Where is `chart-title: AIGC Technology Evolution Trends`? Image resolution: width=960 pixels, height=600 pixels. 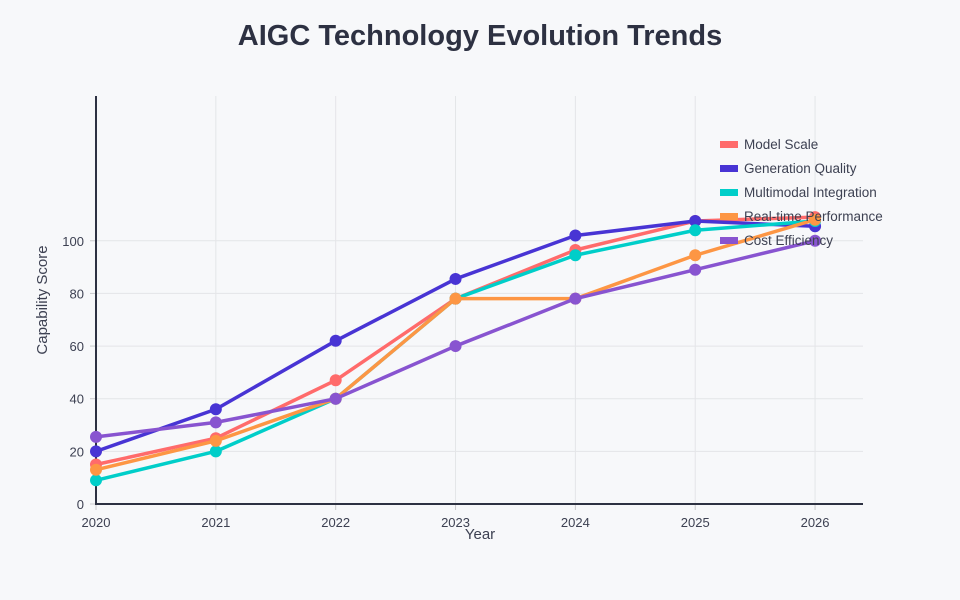
chart-title: AIGC Technology Evolution Trends is located at coordinates (480, 36).